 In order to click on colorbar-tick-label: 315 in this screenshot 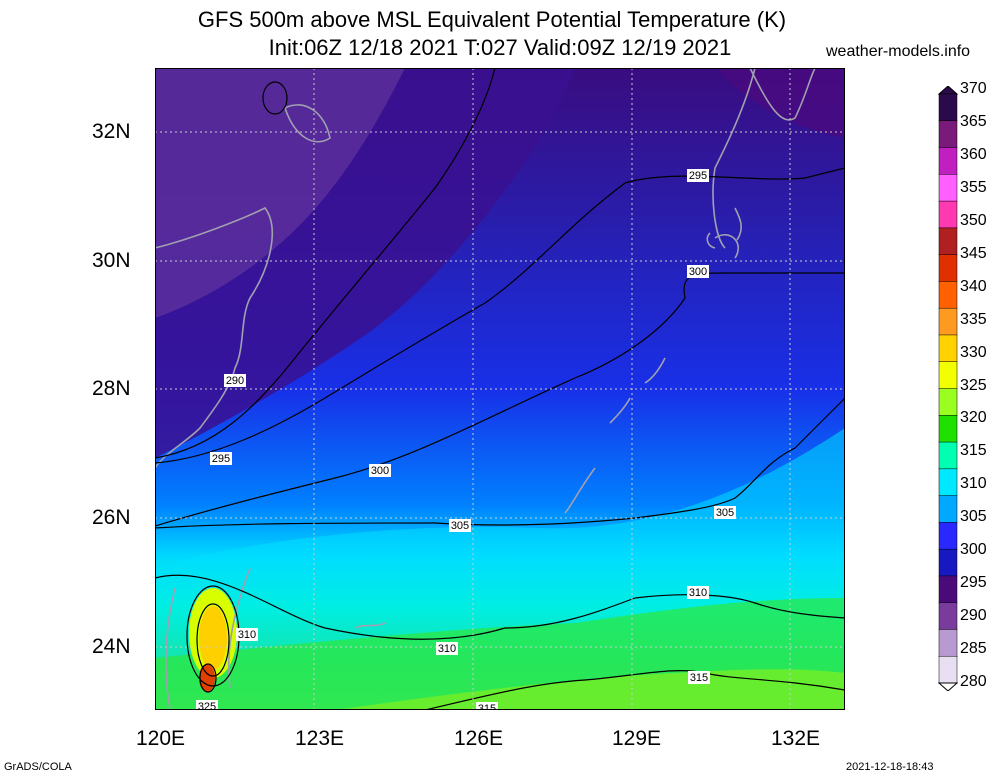, I will do `click(973, 451)`.